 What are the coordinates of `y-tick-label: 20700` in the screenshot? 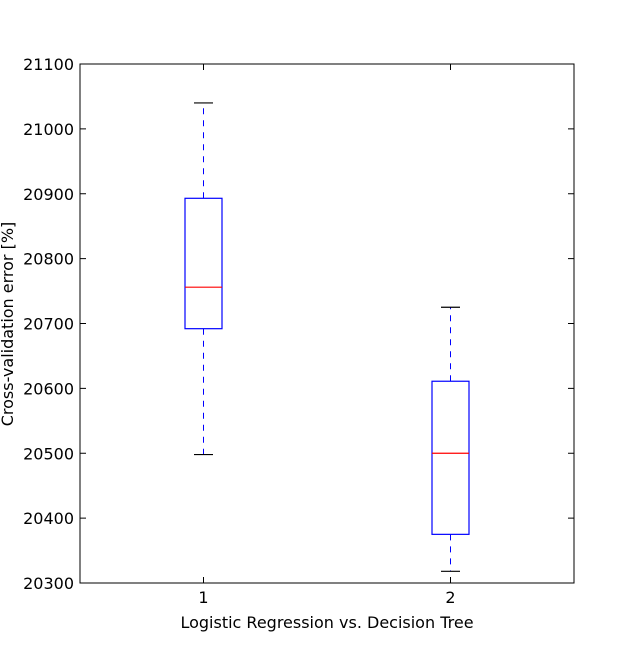 It's located at (48, 324).